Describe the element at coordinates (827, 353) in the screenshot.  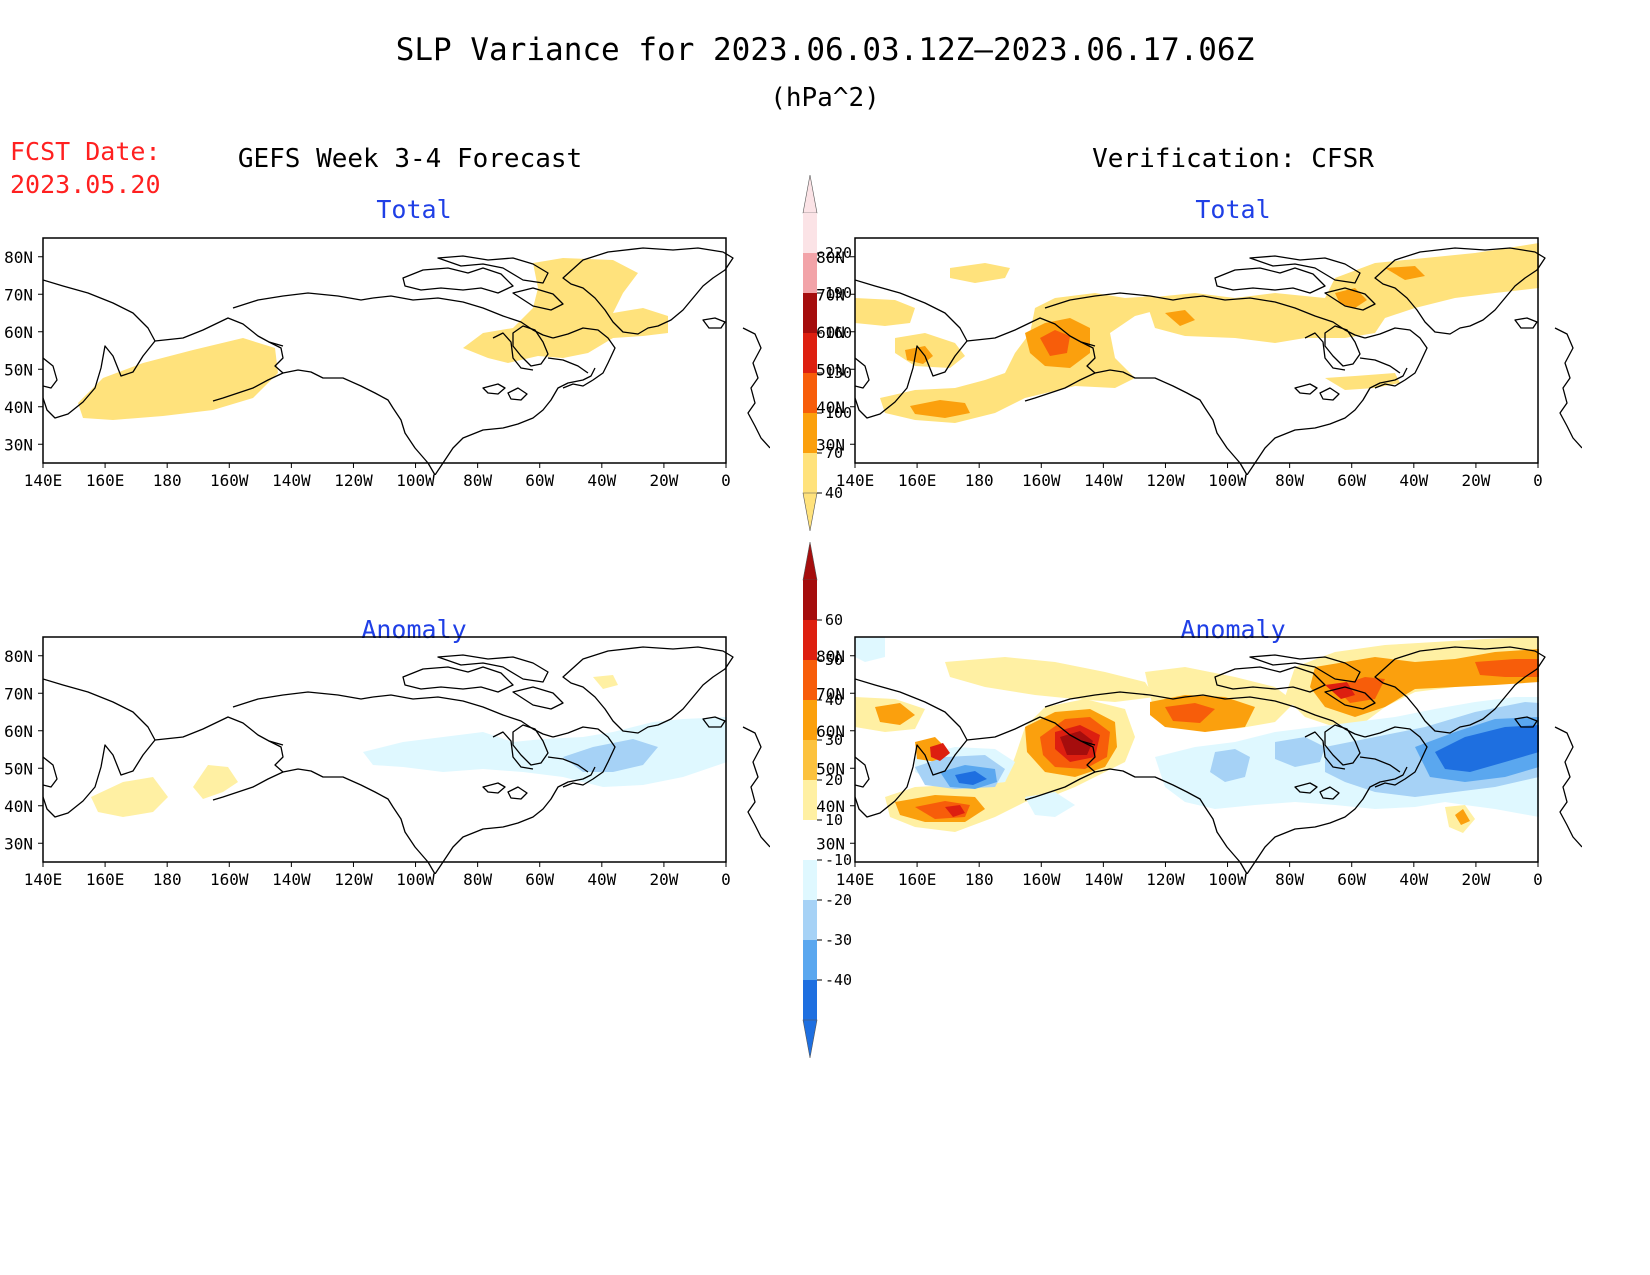
I see `colorbar-total: 220 190 160 130 100 70 40` at that location.